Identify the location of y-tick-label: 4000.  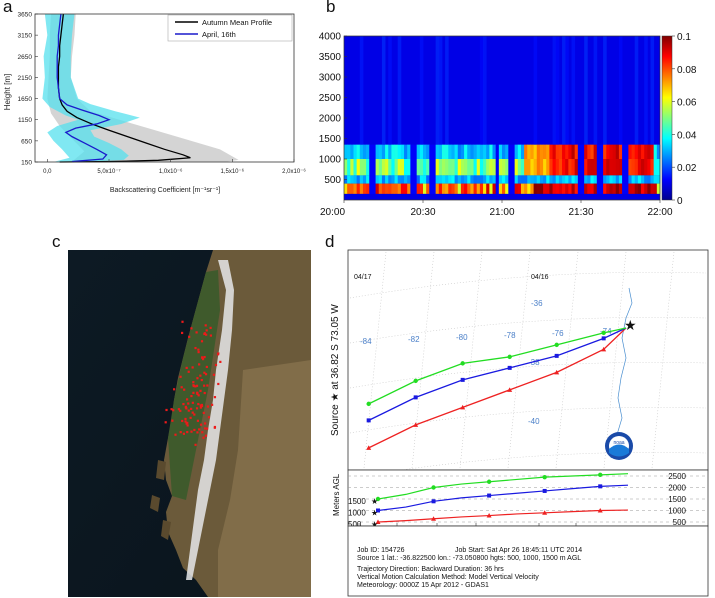
(330, 37).